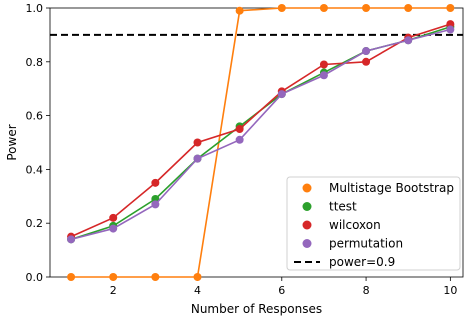 Image resolution: width=465 pixels, height=320 pixels. I want to click on legend-entry: ttest, so click(329, 207).